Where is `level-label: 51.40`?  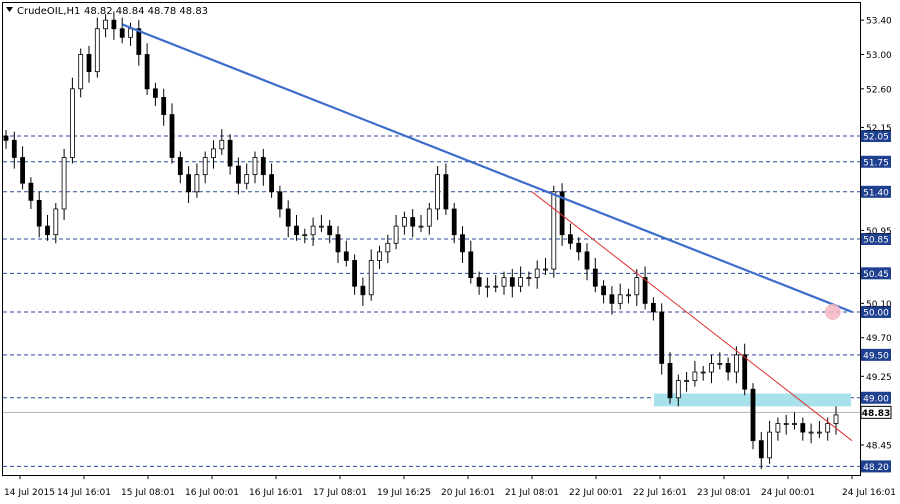 level-label: 51.40 is located at coordinates (876, 193).